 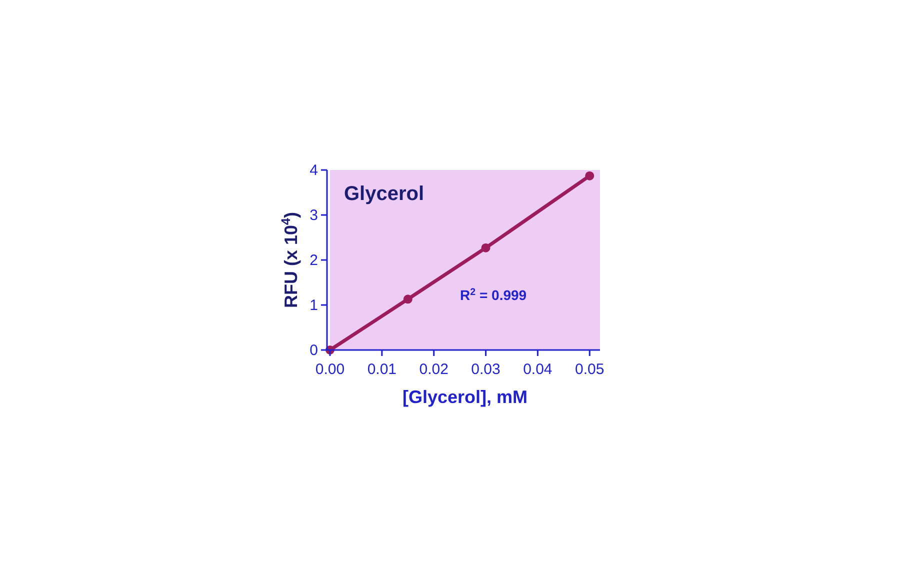 What do you see at coordinates (465, 397) in the screenshot?
I see `x-axis-title: [Glycerol], mM` at bounding box center [465, 397].